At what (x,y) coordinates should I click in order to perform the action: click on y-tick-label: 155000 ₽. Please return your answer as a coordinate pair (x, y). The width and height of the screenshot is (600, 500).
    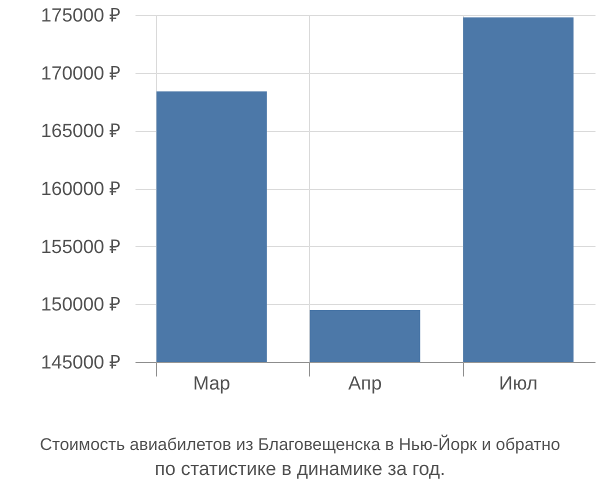
    Looking at the image, I should click on (80, 247).